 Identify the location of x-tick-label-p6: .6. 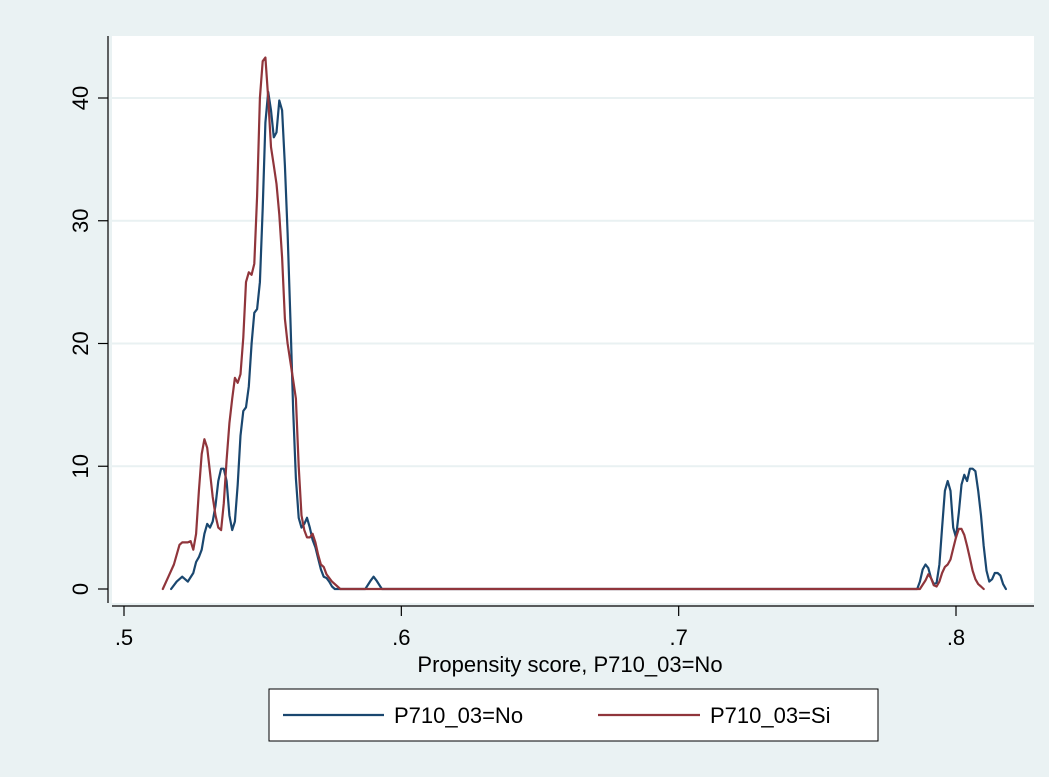
(401, 637).